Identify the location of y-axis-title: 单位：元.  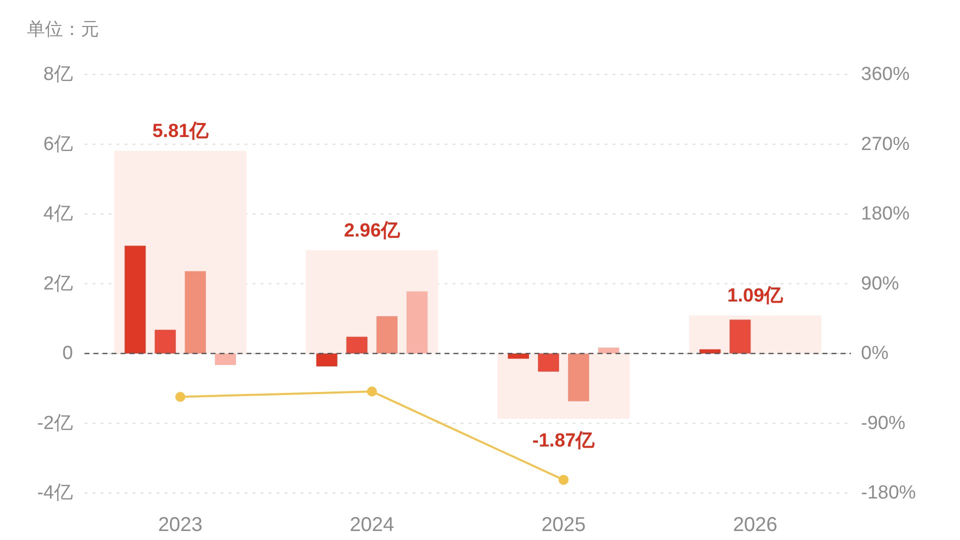
(63, 29).